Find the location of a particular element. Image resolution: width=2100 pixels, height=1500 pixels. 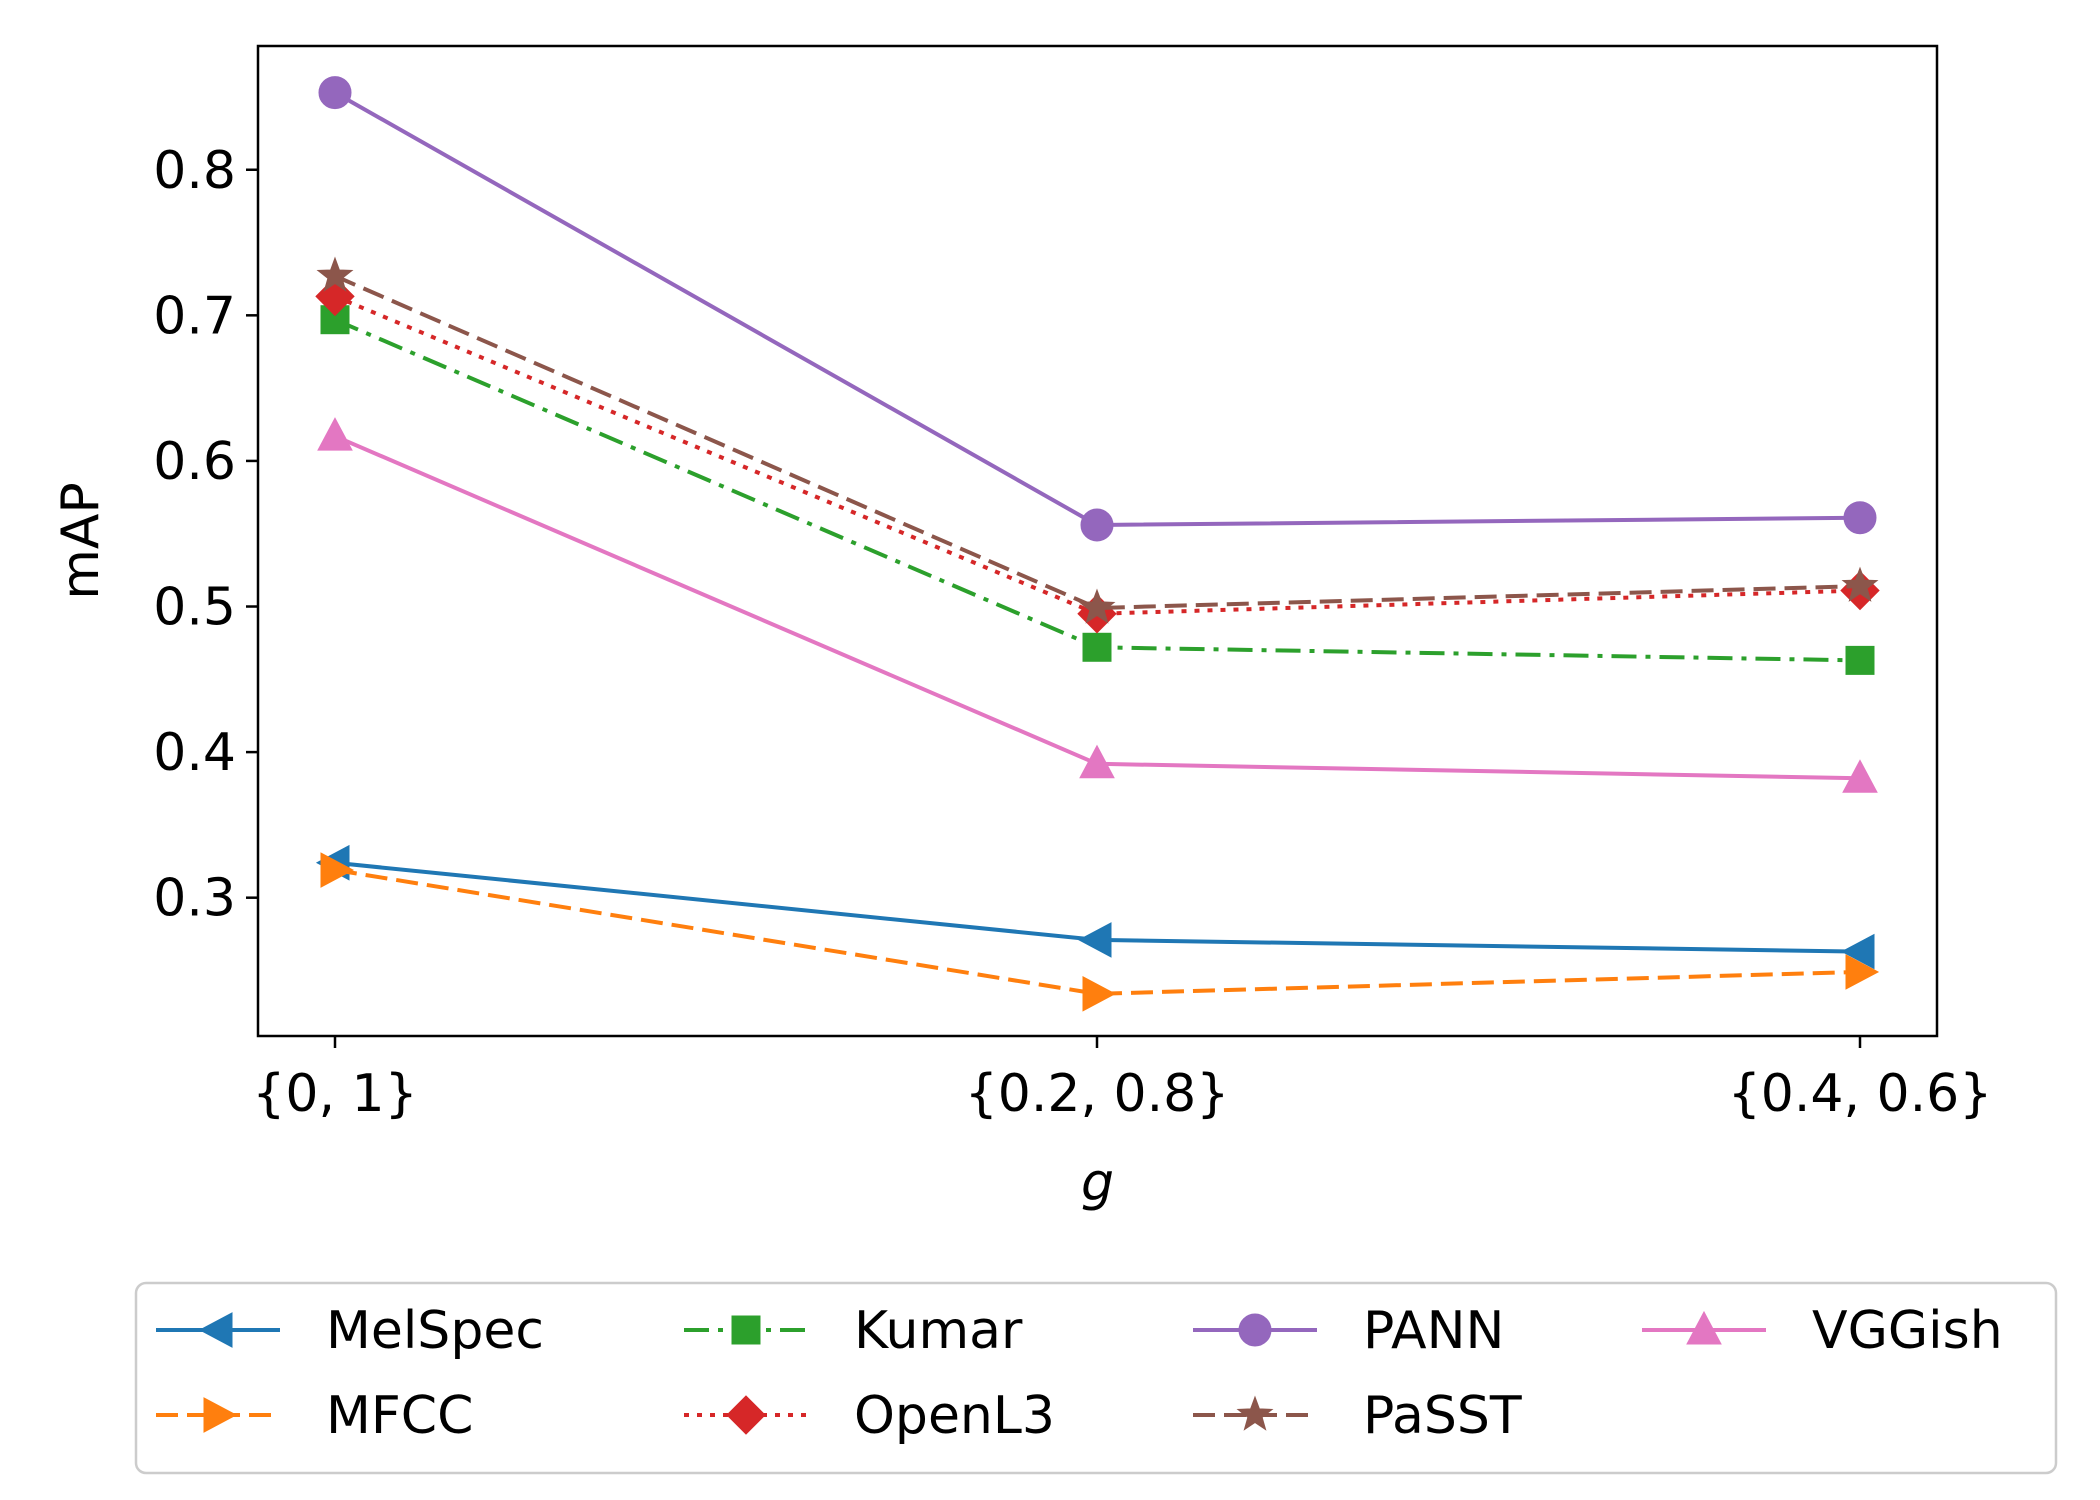

legend-label: Kumar is located at coordinates (938, 1331).